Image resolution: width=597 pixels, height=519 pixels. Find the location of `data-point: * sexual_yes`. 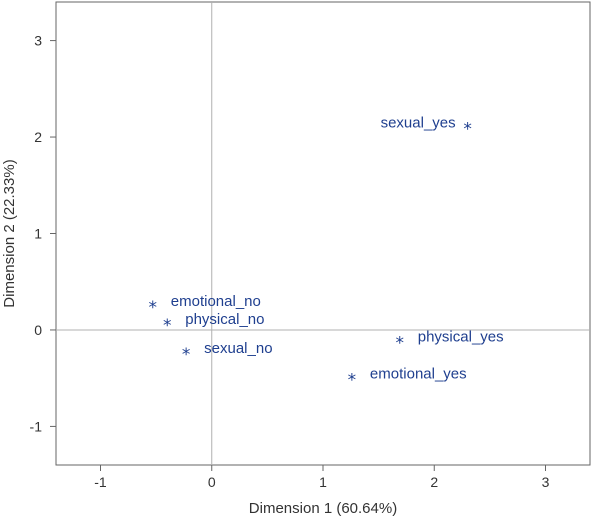

data-point: * sexual_yes is located at coordinates (426, 126).